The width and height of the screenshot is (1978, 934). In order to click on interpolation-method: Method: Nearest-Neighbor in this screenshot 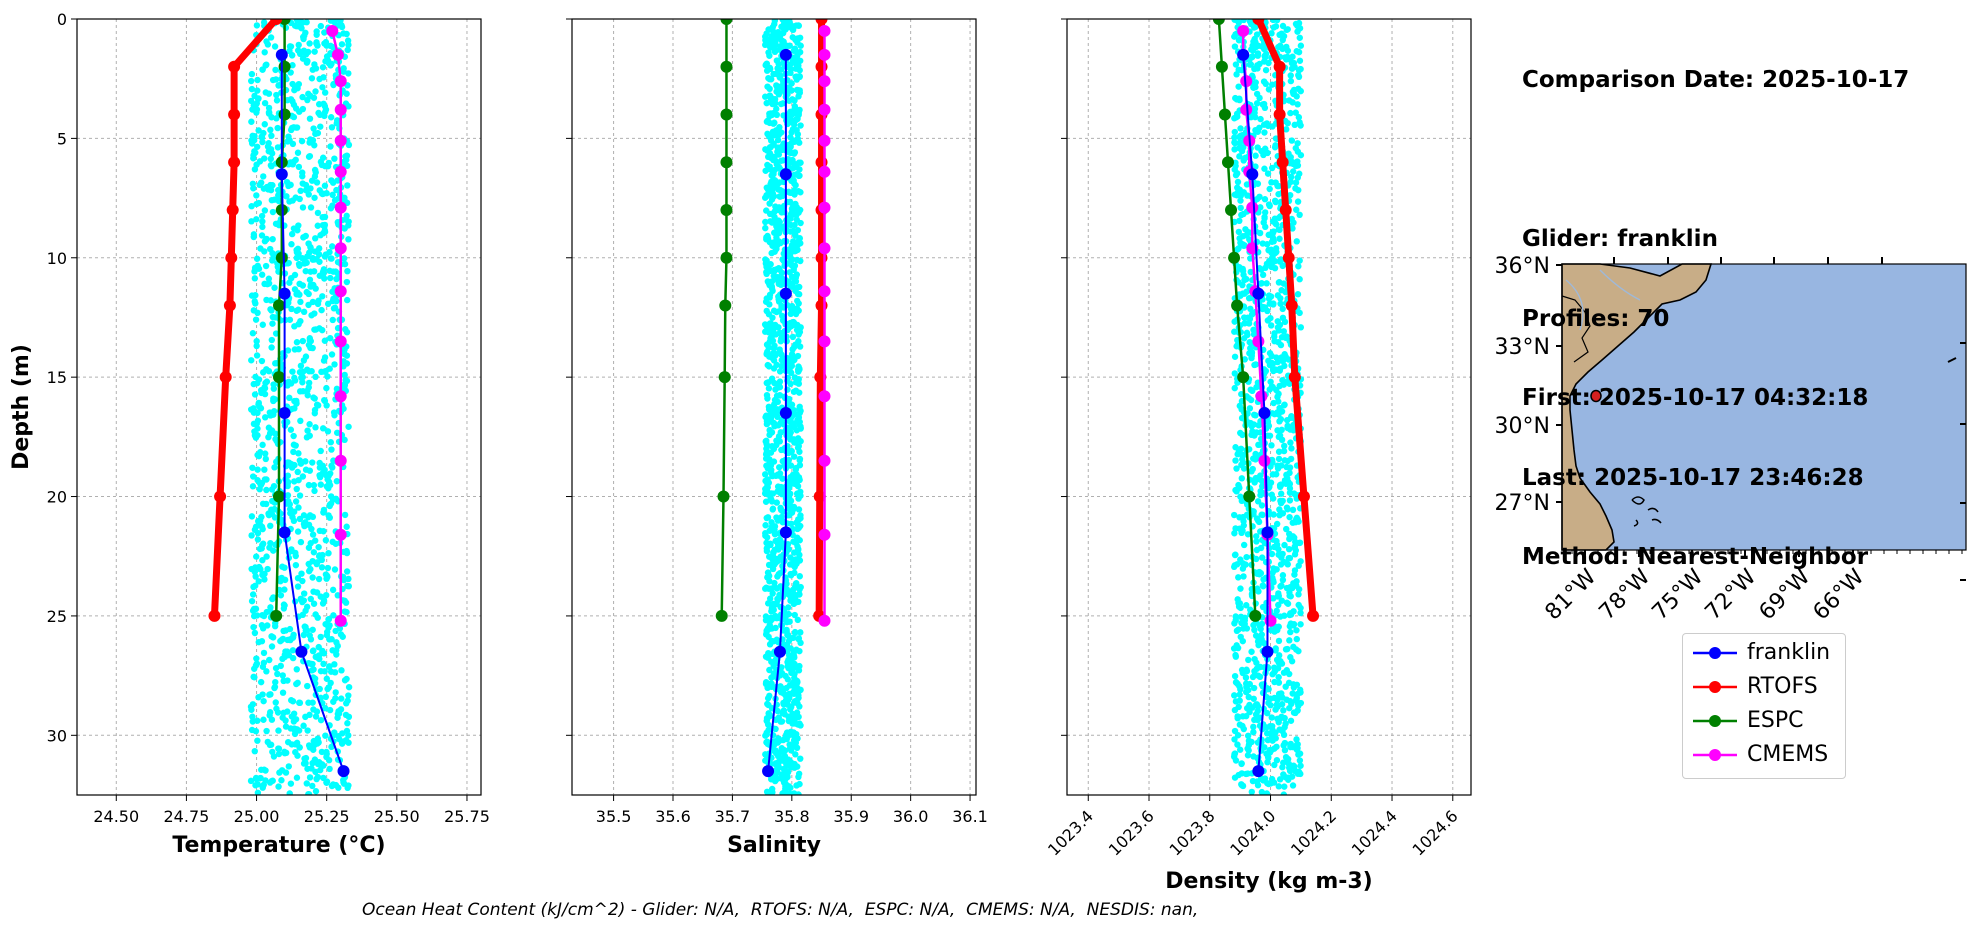, I will do `click(1695, 557)`.